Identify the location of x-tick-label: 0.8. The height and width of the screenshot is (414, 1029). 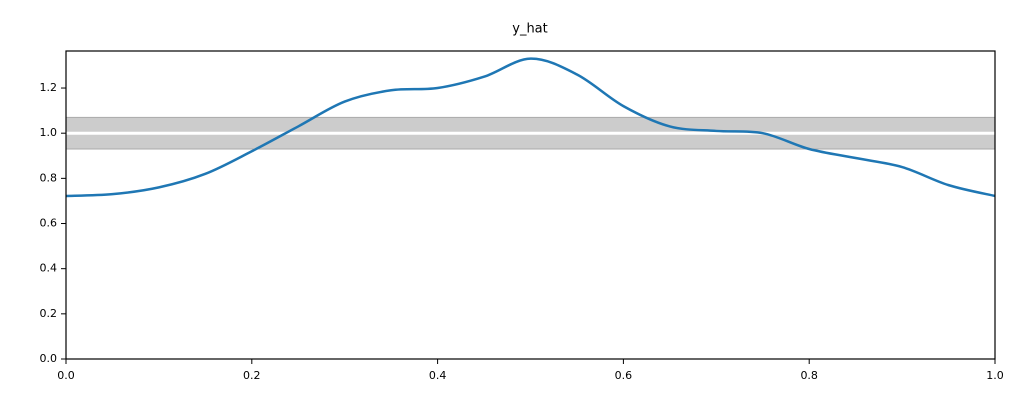
(809, 375).